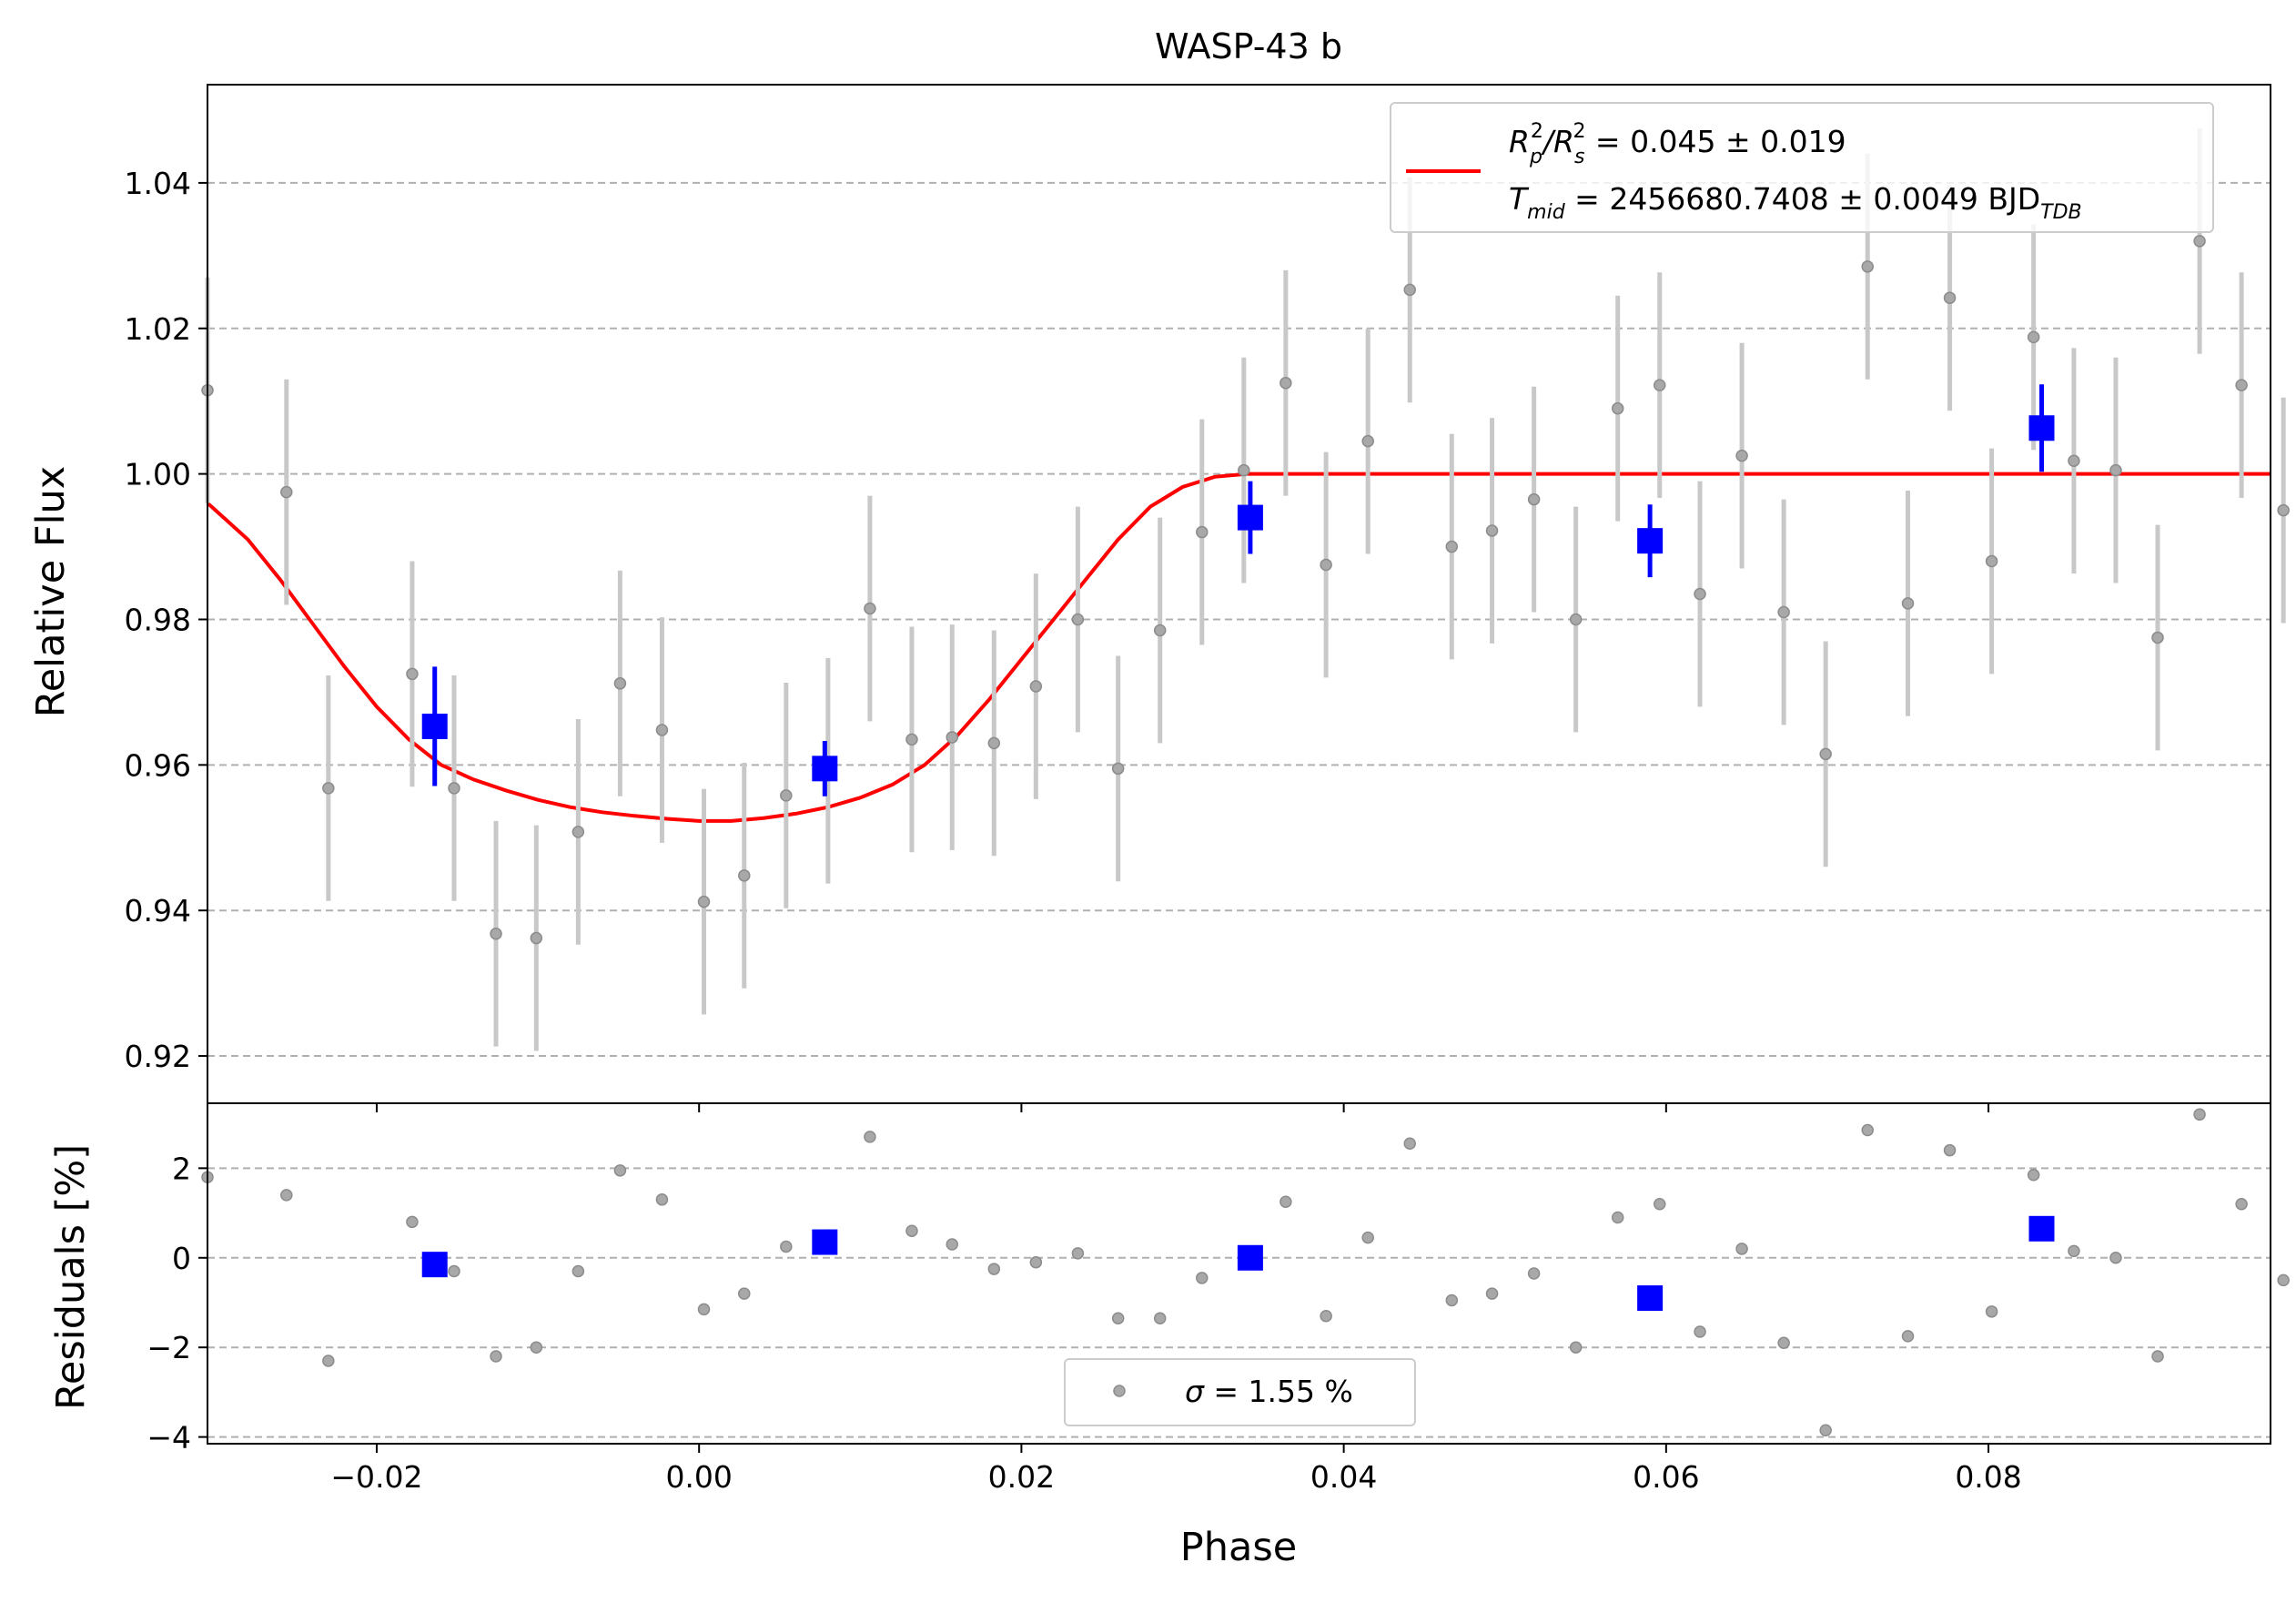 This screenshot has width=2296, height=1603. I want to click on legend-p-subscript: p, so click(1536, 157).